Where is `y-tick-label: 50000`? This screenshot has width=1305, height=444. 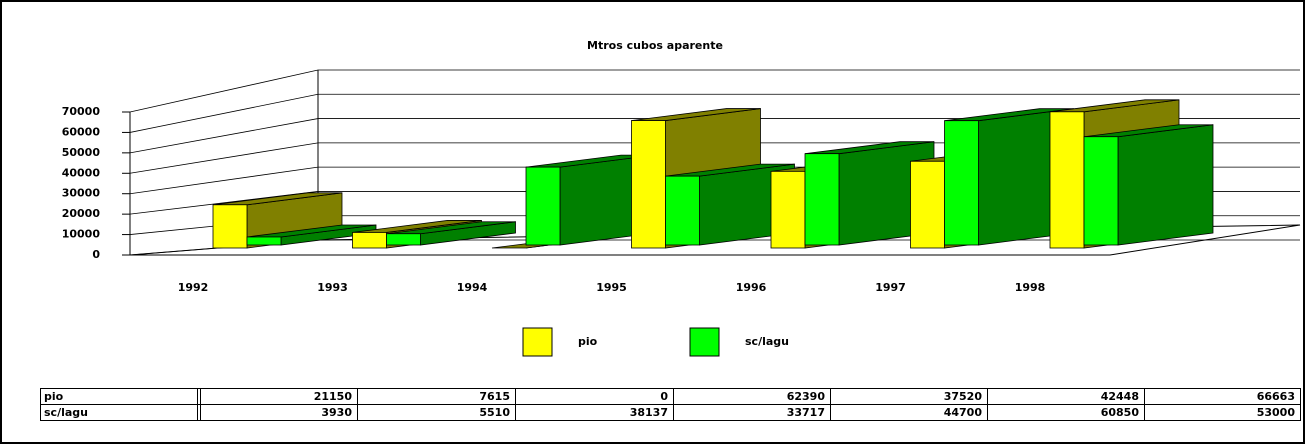 y-tick-label: 50000 is located at coordinates (81, 152).